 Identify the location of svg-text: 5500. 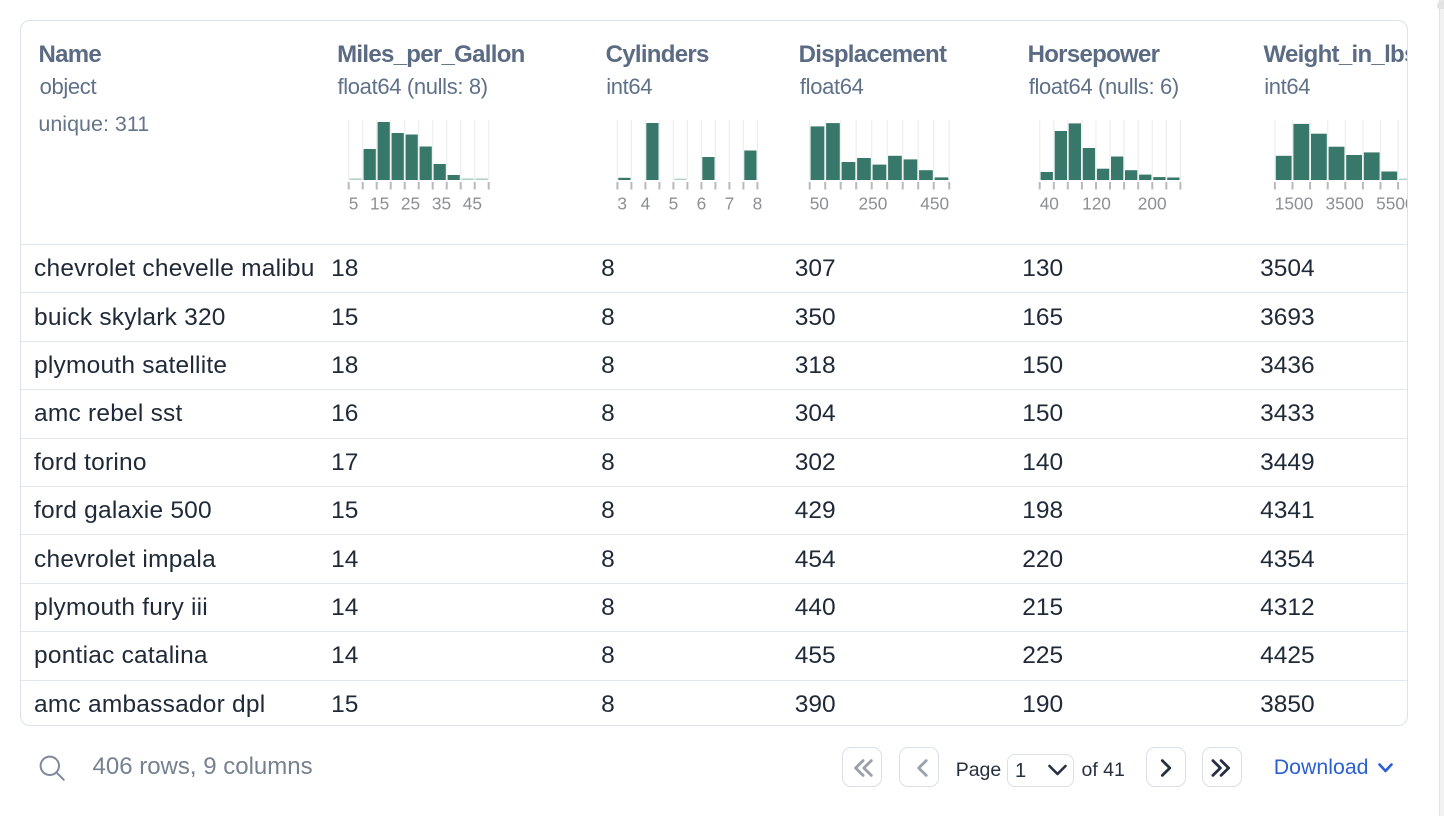
(1391, 204).